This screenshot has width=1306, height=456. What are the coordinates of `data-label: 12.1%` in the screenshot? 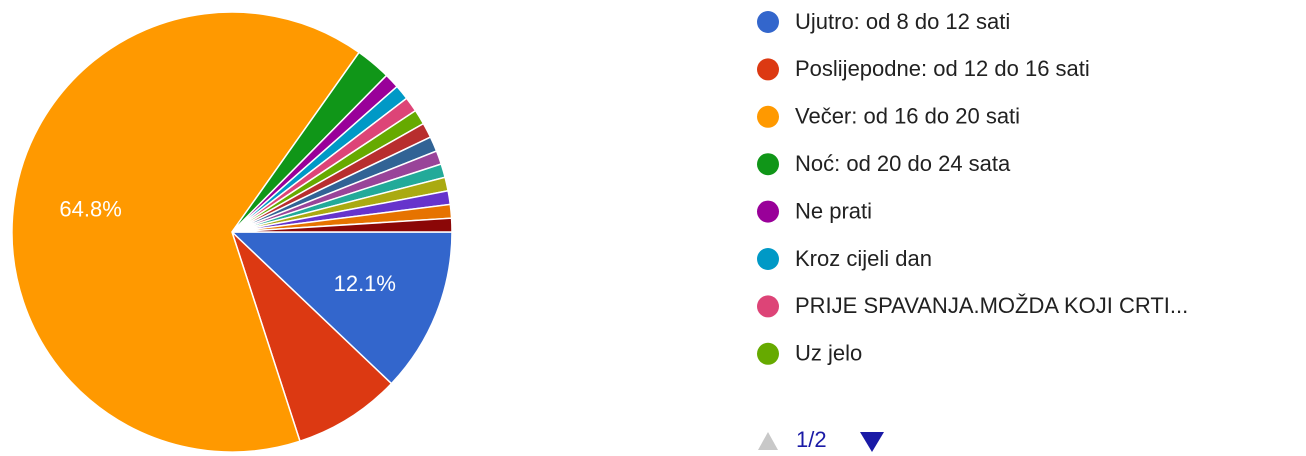 It's located at (365, 283).